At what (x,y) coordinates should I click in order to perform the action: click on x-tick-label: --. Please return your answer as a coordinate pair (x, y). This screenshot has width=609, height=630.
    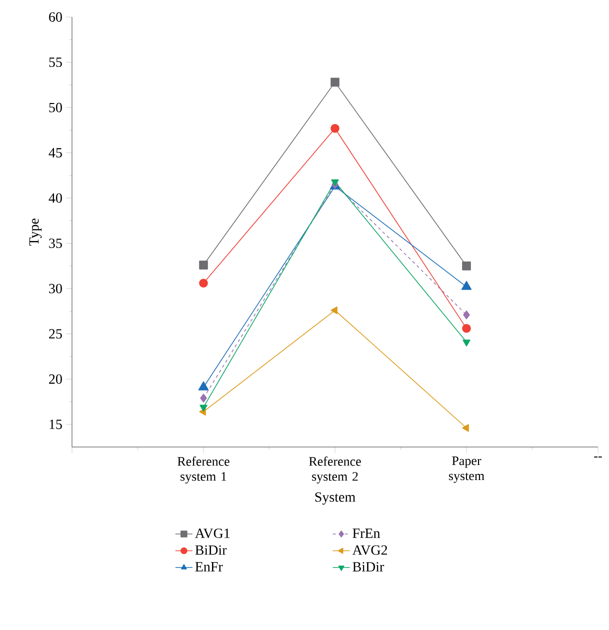
    Looking at the image, I should click on (598, 457).